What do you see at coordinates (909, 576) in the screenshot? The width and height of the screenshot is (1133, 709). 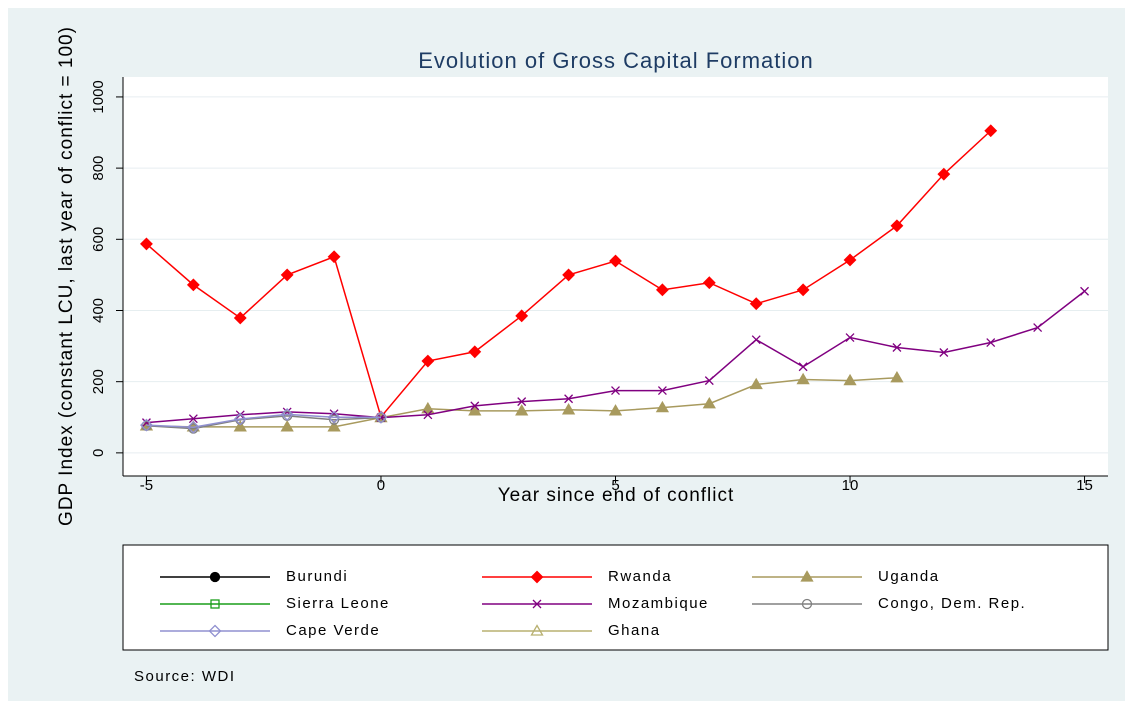 I see `legend-label: Uganda` at bounding box center [909, 576].